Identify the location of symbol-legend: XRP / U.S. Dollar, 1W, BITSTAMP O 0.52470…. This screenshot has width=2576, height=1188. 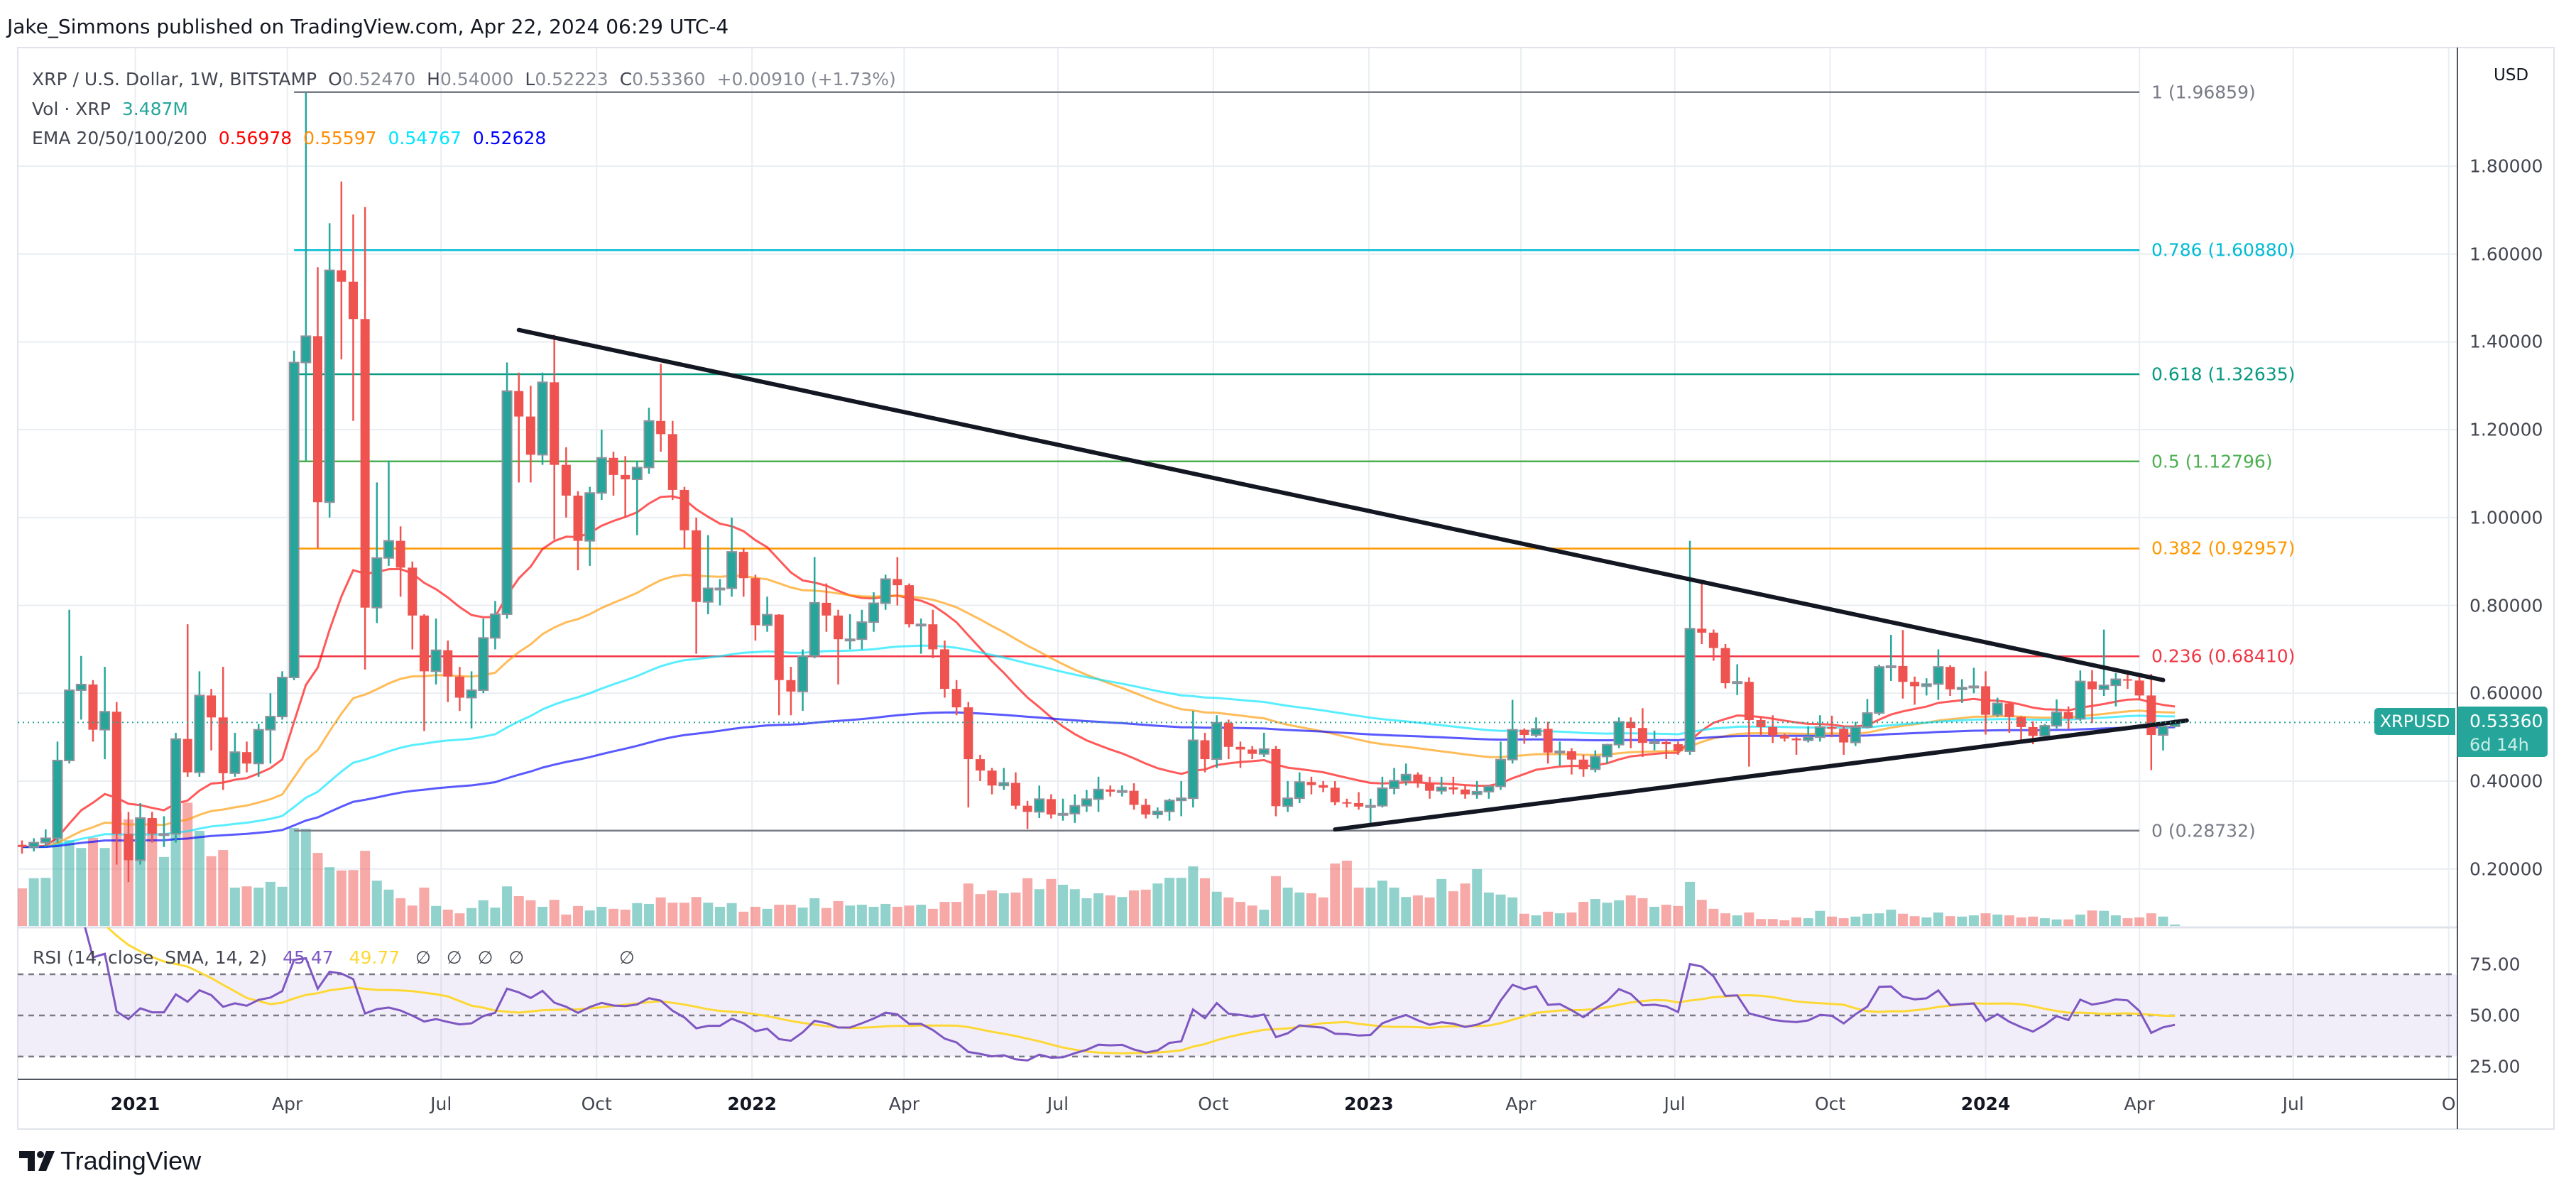
(464, 79).